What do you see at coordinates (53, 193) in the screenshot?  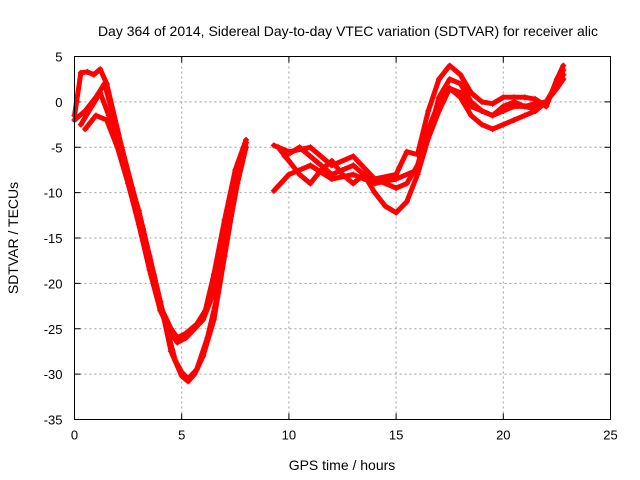 I see `y-tick-label: -10` at bounding box center [53, 193].